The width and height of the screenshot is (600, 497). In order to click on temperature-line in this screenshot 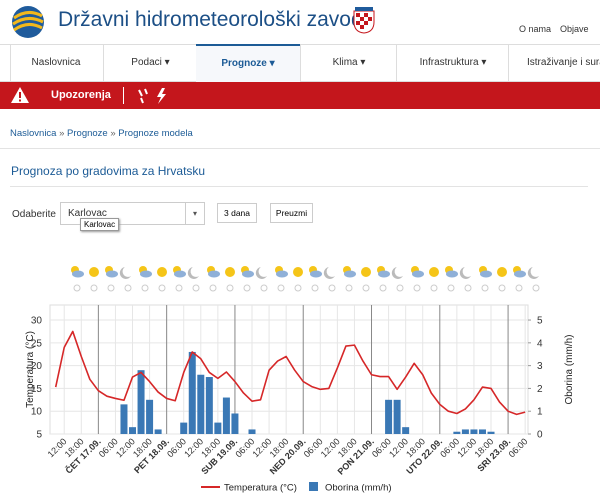, I will do `click(290, 373)`.